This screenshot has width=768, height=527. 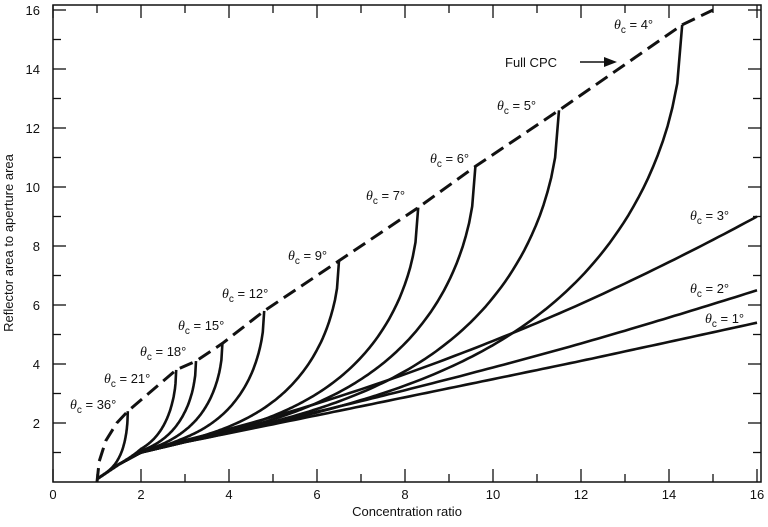 What do you see at coordinates (724, 320) in the screenshot?
I see `series-label: θc = 1°` at bounding box center [724, 320].